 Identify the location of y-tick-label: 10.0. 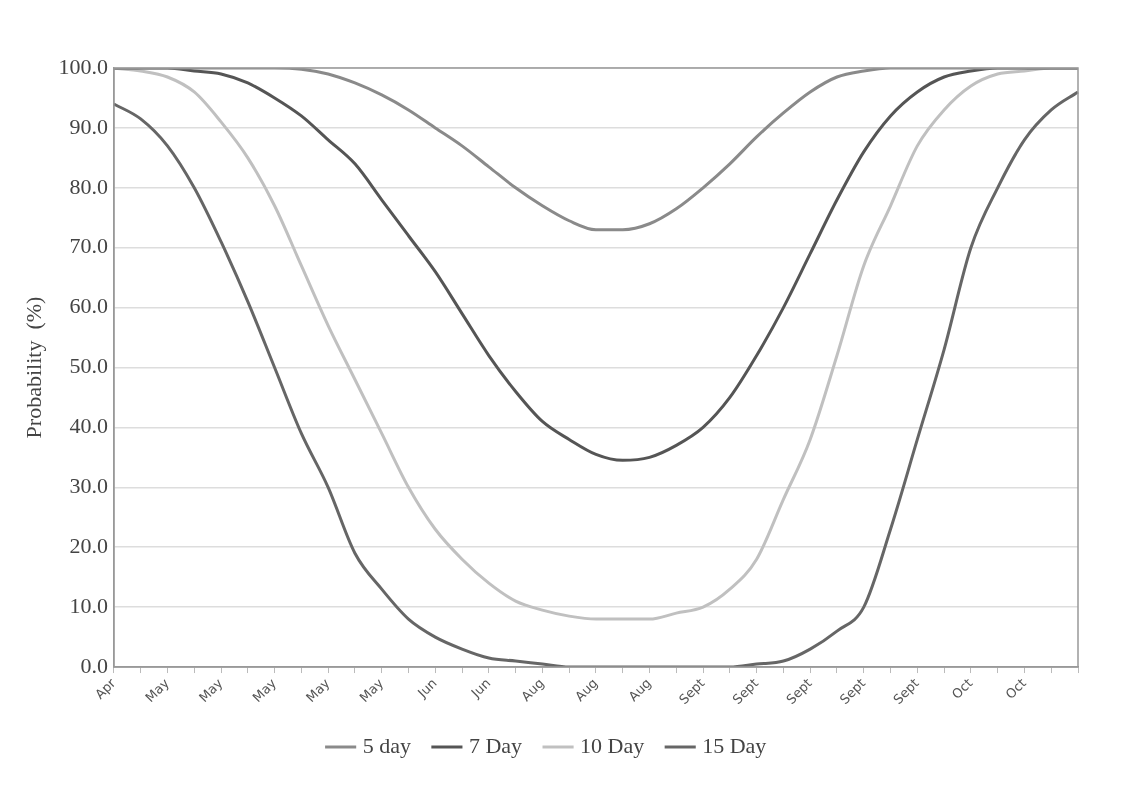
(88, 605).